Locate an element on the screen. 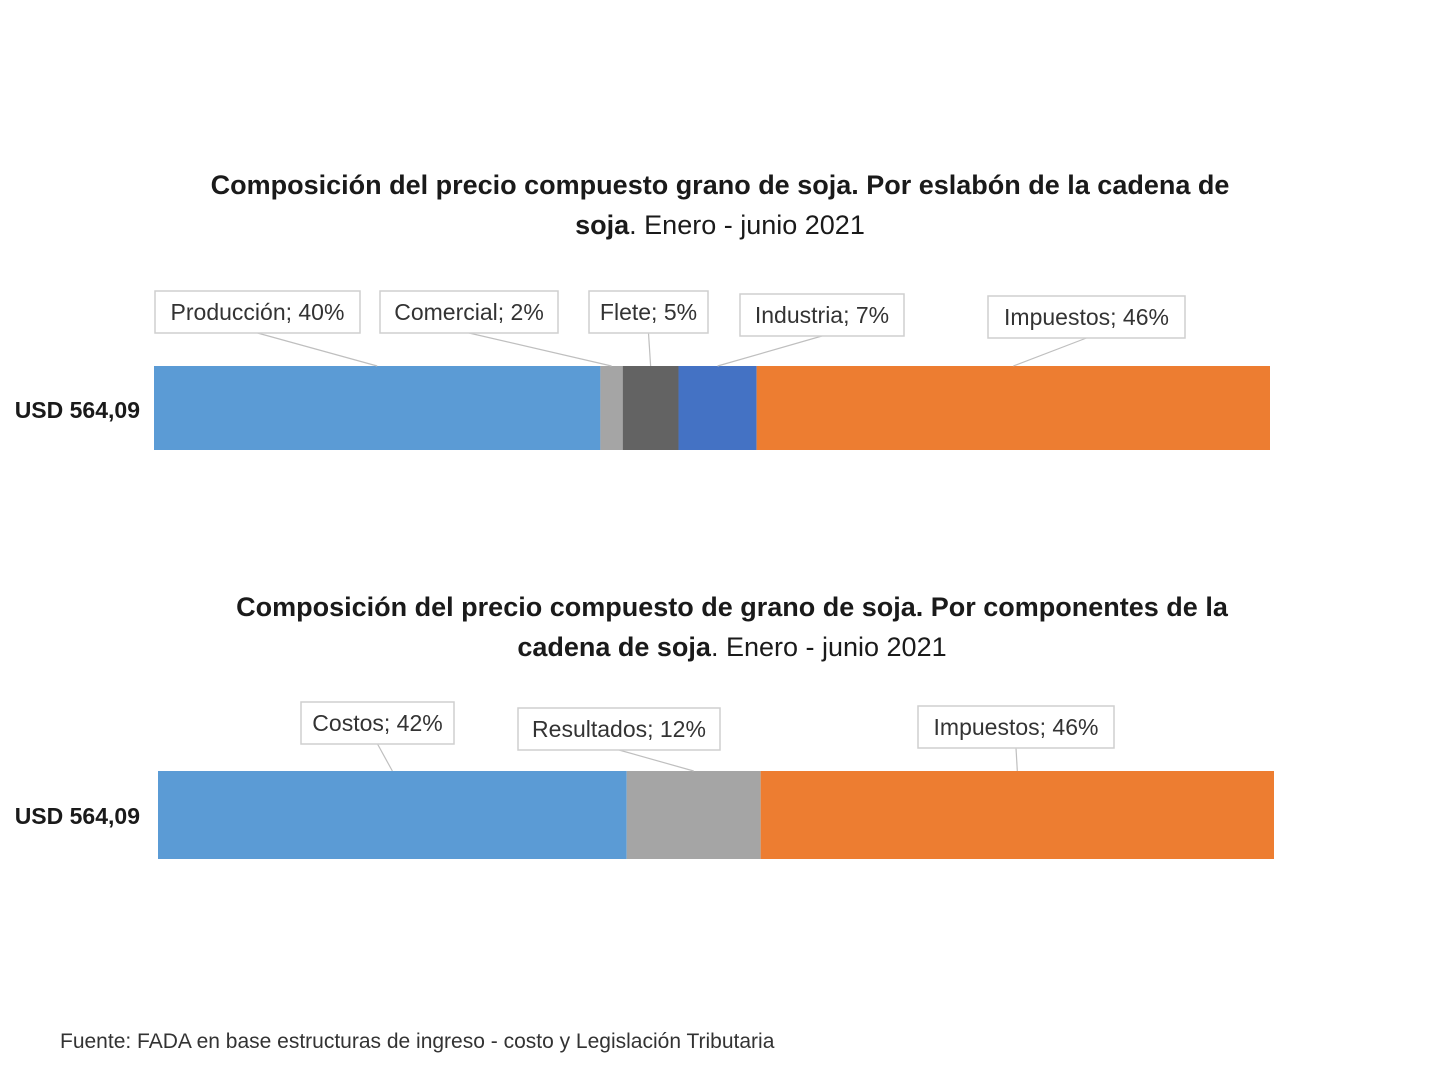 Image resolution: width=1440 pixels, height=1075 pixels. chart-2-data-label-impuestos: Impuestos; 46% is located at coordinates (1016, 727).